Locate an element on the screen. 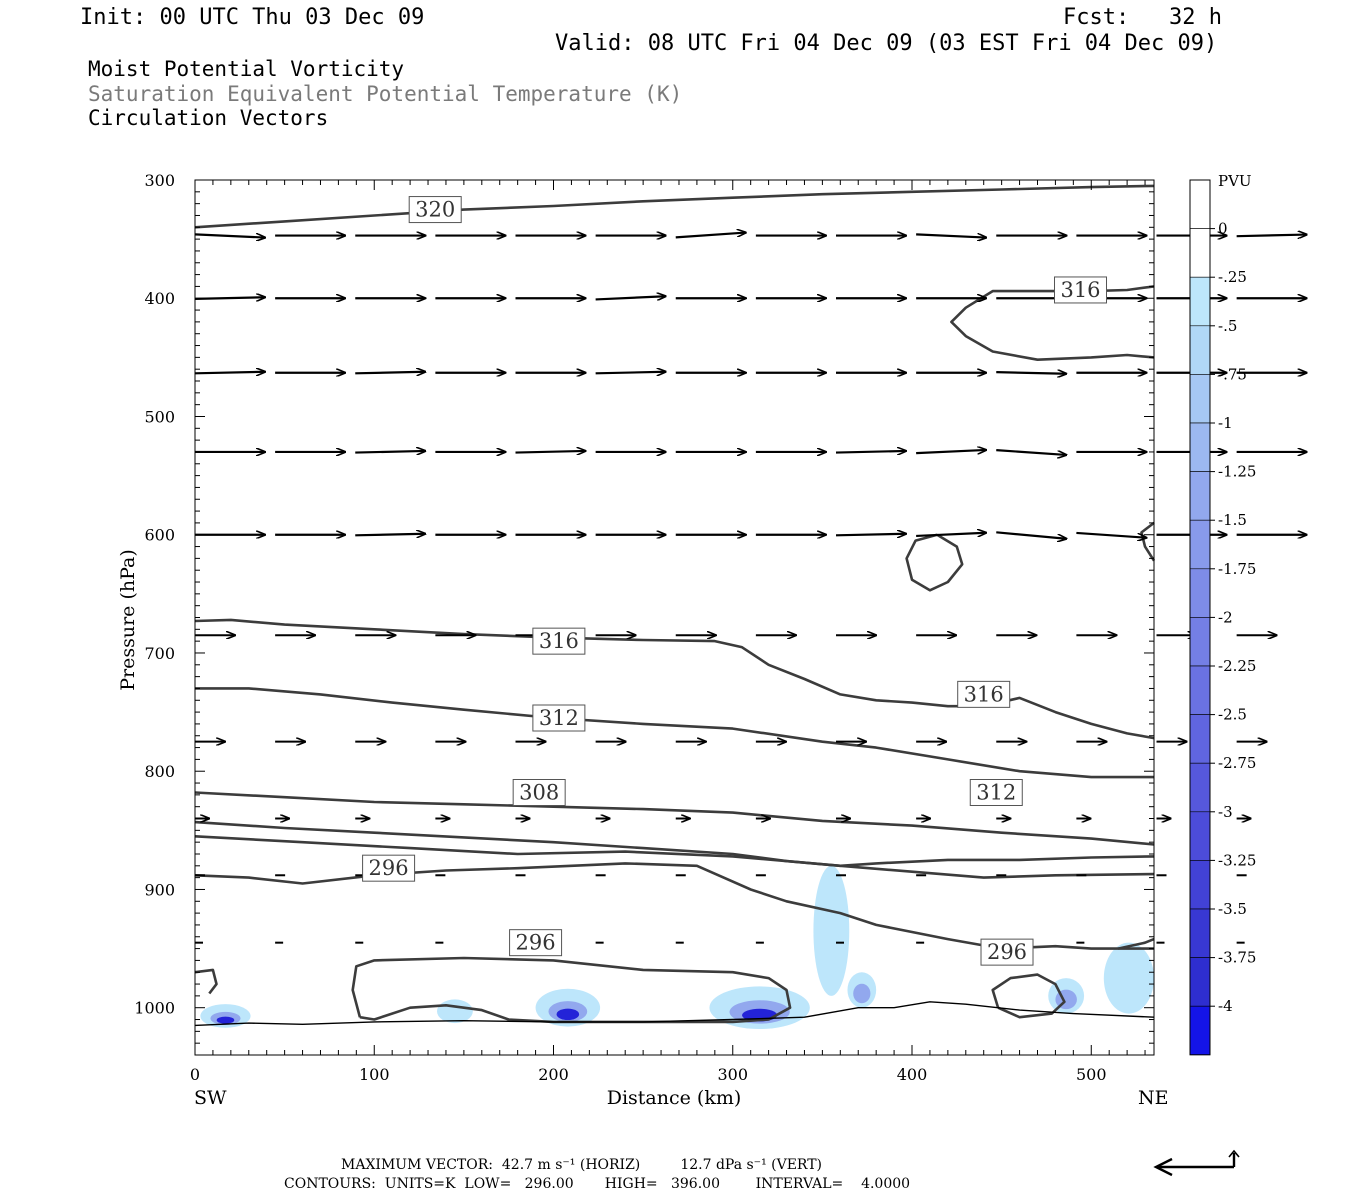  y-tick-label: 1000 is located at coordinates (154, 1008).